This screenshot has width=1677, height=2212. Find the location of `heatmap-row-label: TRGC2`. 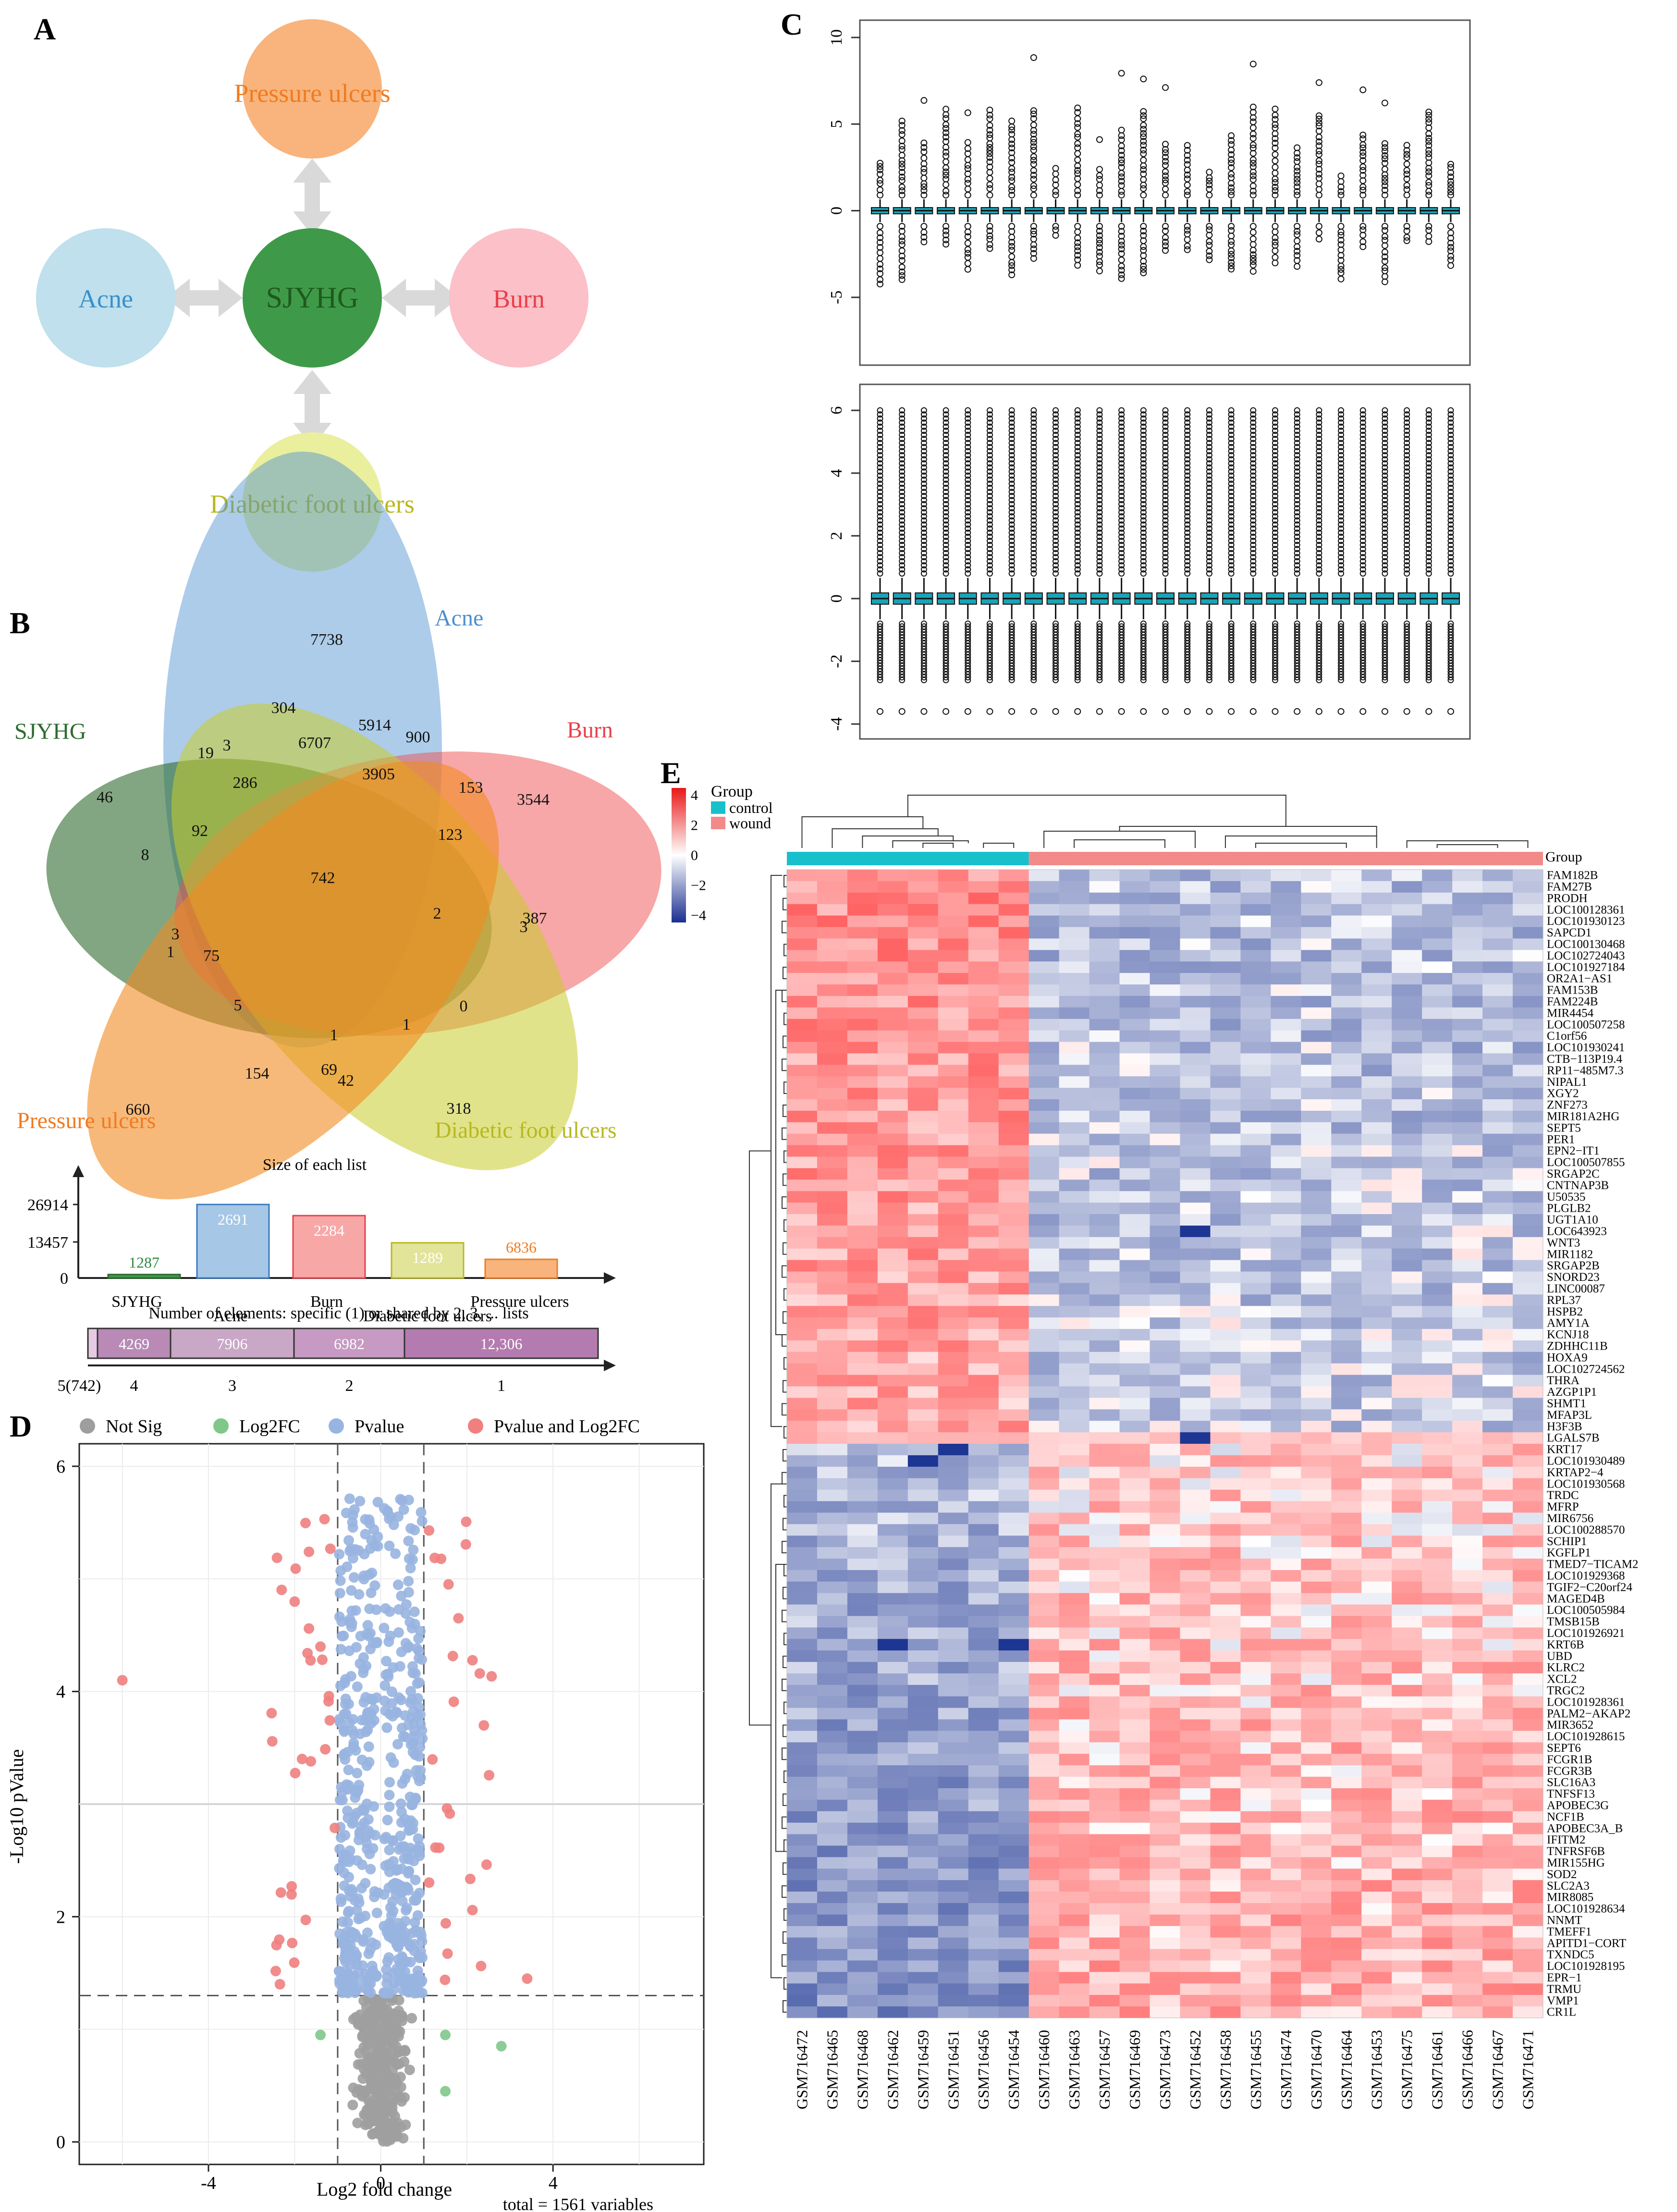

heatmap-row-label: TRGC2 is located at coordinates (1566, 1690).